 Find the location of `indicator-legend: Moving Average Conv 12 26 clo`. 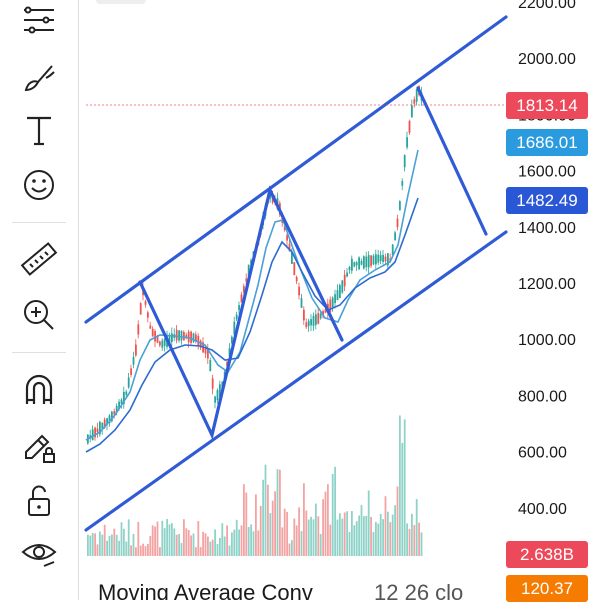

indicator-legend: Moving Average Conv 12 26 clo is located at coordinates (296, 589).